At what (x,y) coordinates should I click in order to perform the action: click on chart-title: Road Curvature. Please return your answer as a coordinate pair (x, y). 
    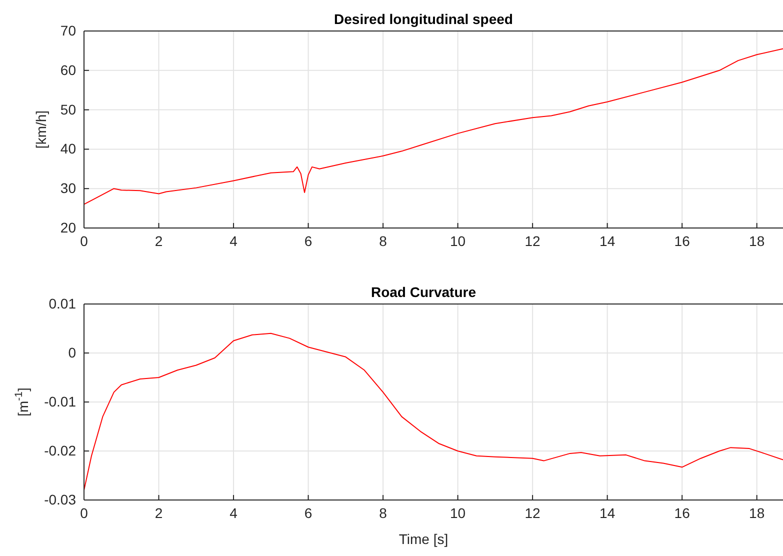
    Looking at the image, I should click on (423, 292).